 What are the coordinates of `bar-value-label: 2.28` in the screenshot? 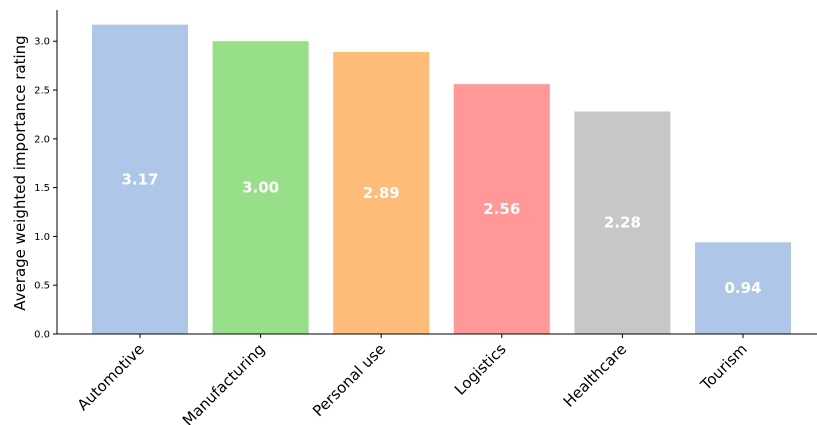 It's located at (622, 223).